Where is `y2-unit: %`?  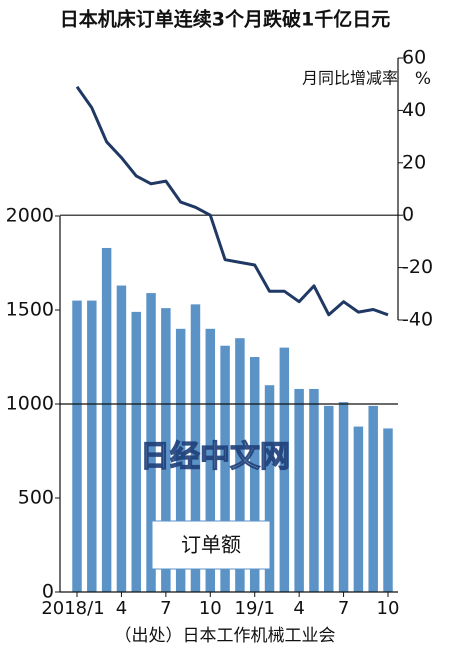 y2-unit: % is located at coordinates (423, 79).